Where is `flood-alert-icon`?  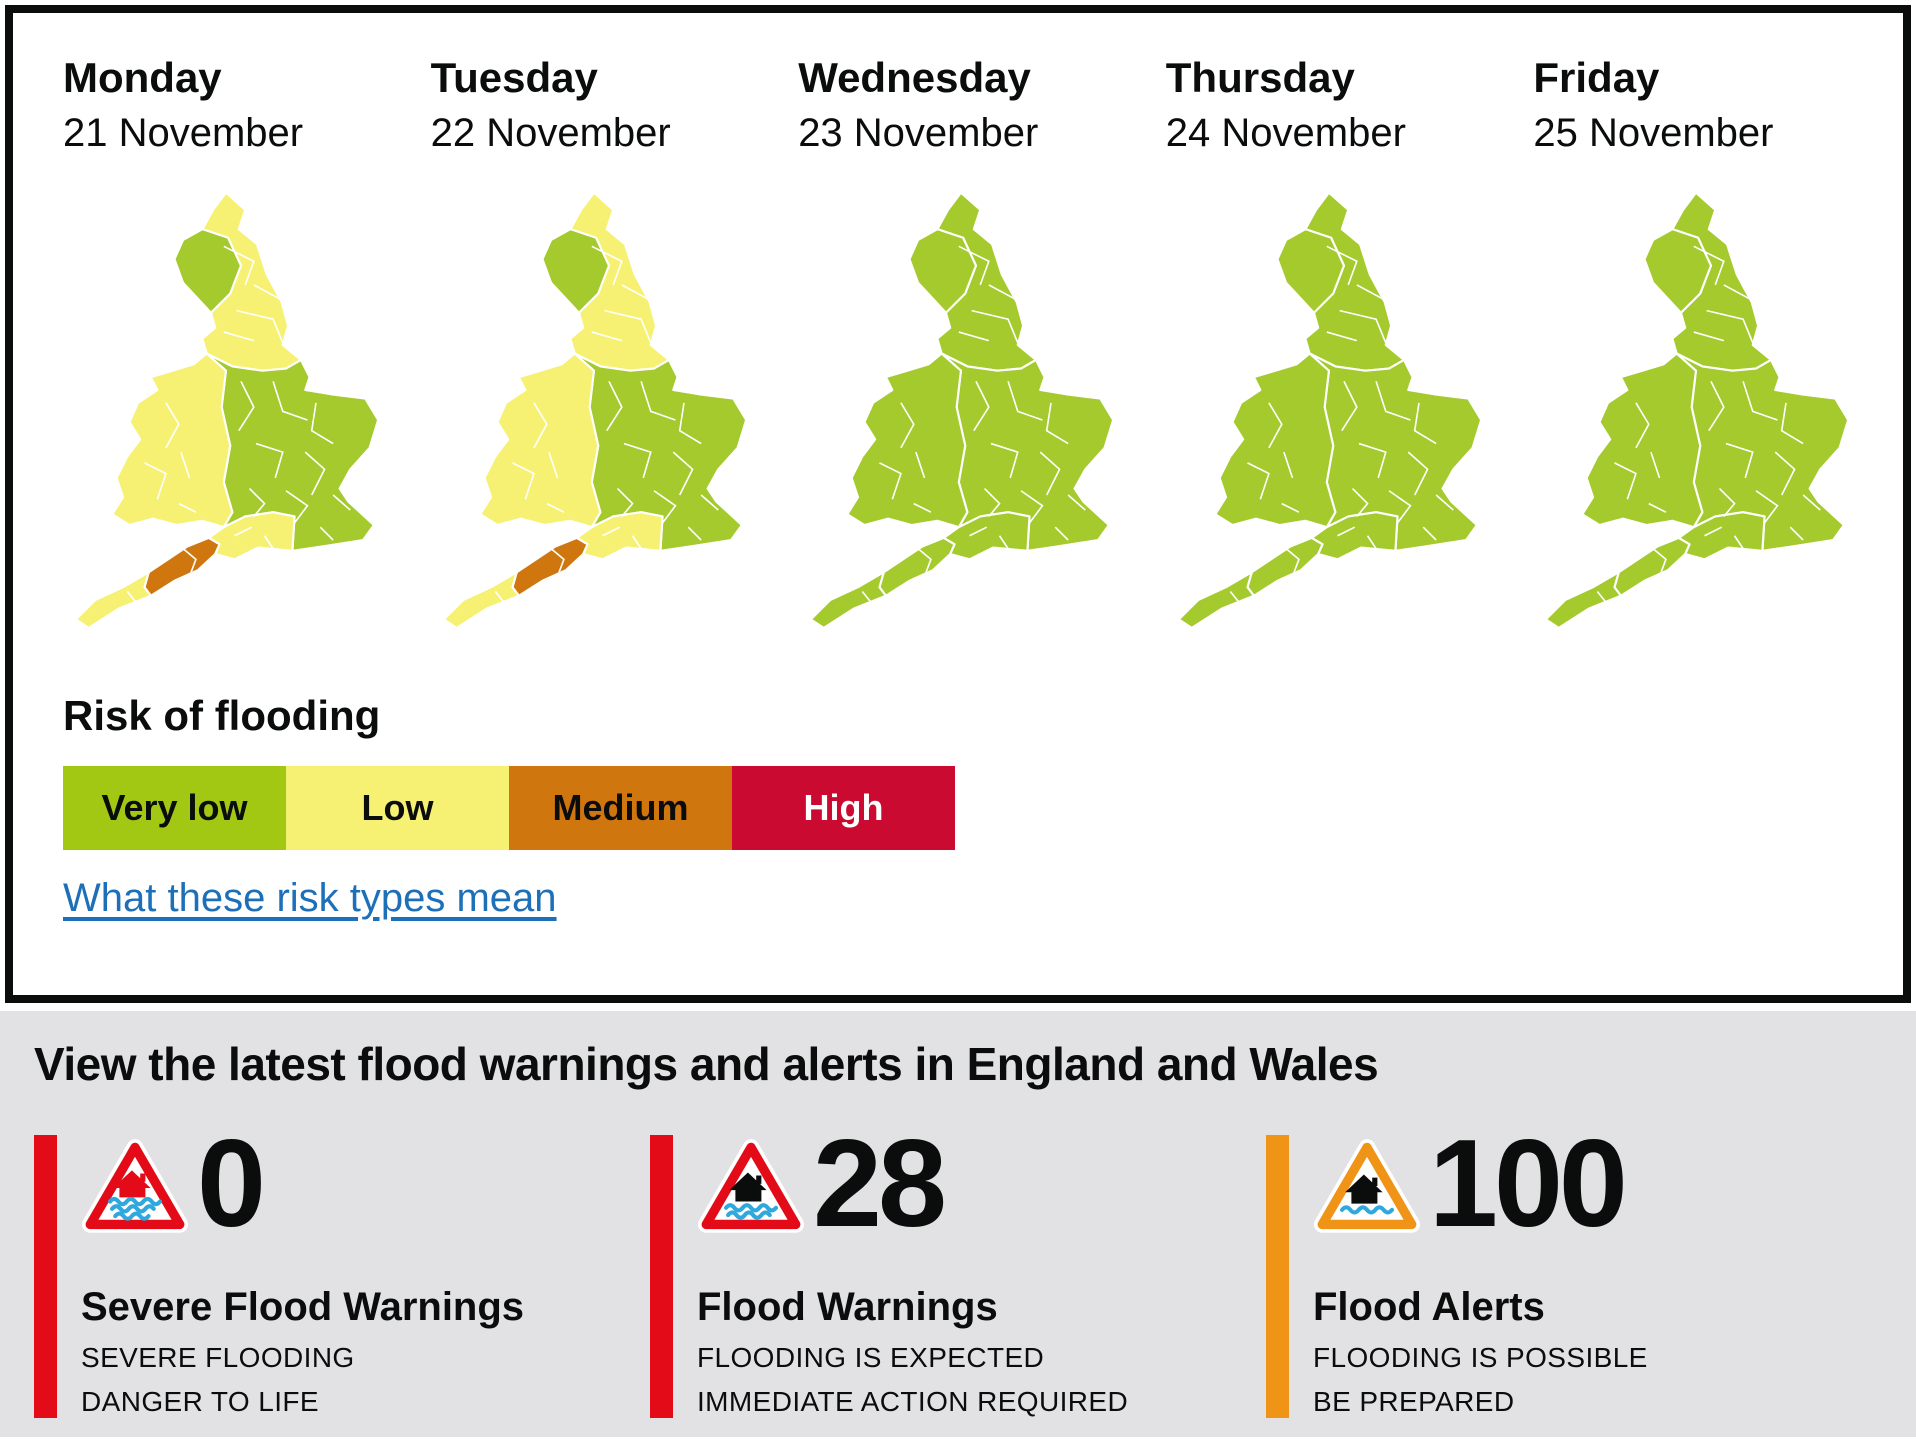 flood-alert-icon is located at coordinates (1367, 1186).